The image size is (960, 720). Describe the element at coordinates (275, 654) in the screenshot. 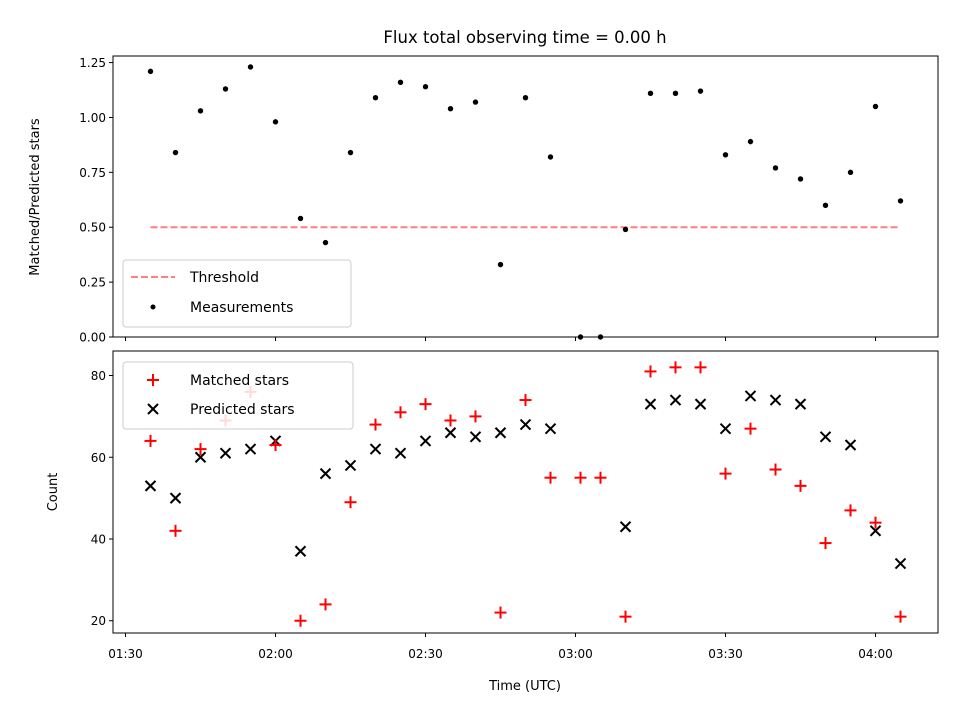

I see `x-tick-label: 02:00` at that location.